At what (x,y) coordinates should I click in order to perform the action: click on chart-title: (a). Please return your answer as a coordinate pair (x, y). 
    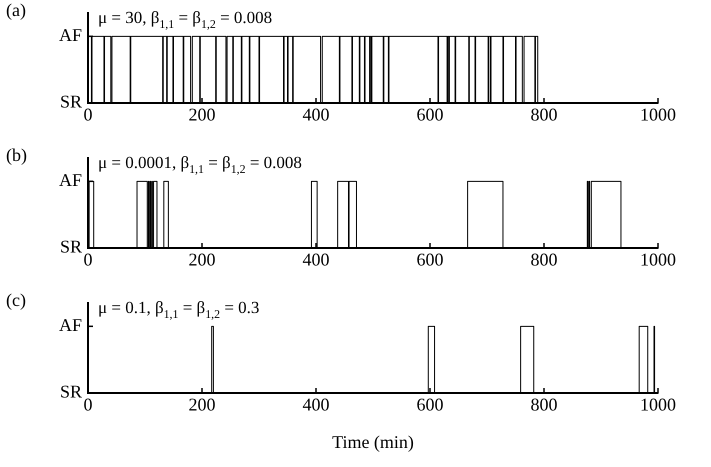
    Looking at the image, I should click on (16, 10).